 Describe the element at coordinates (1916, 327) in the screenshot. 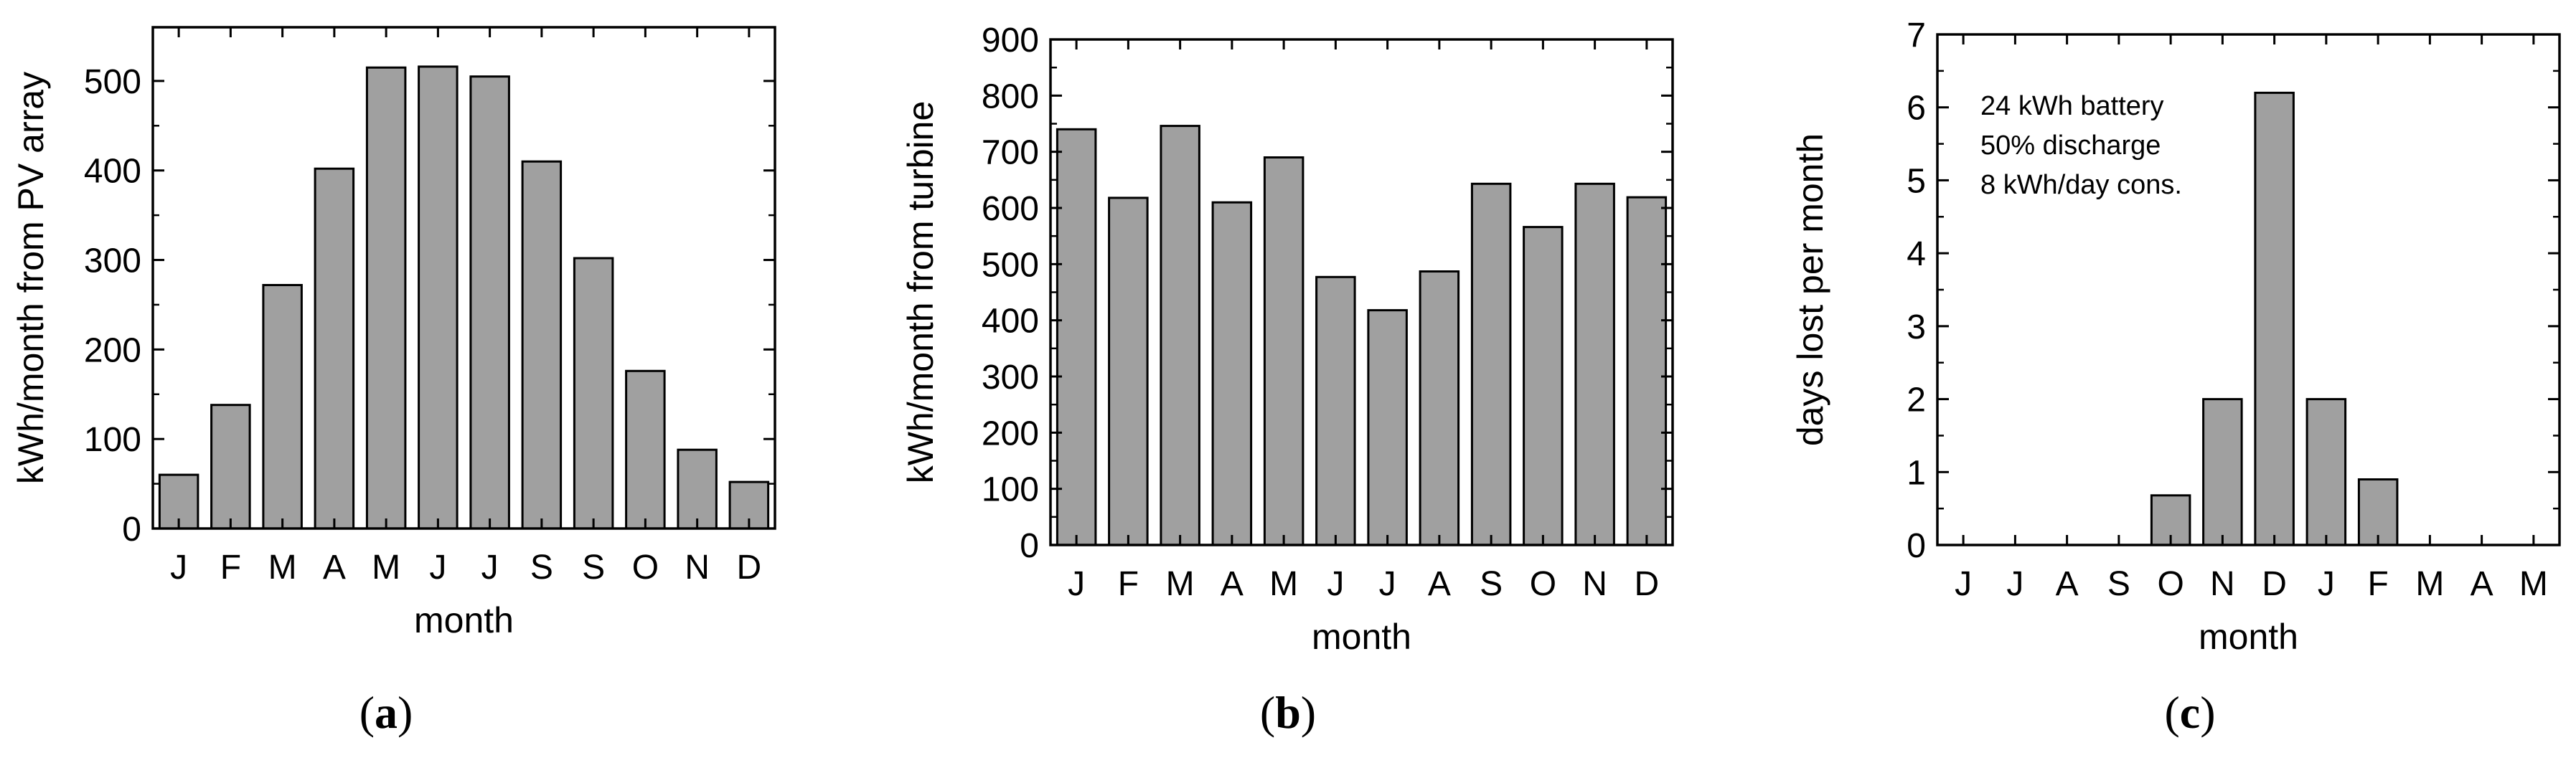

I see `y-tick-label: 3` at that location.